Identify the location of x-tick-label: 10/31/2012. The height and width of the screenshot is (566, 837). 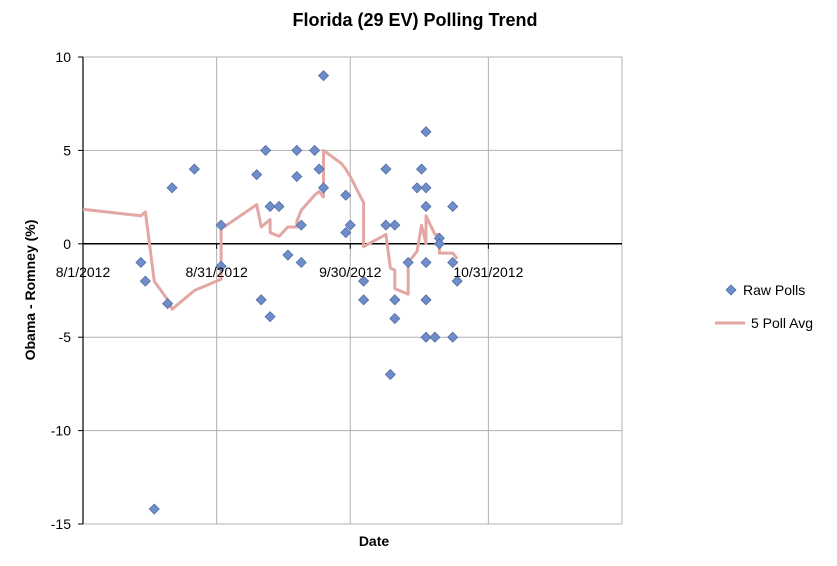
(488, 272).